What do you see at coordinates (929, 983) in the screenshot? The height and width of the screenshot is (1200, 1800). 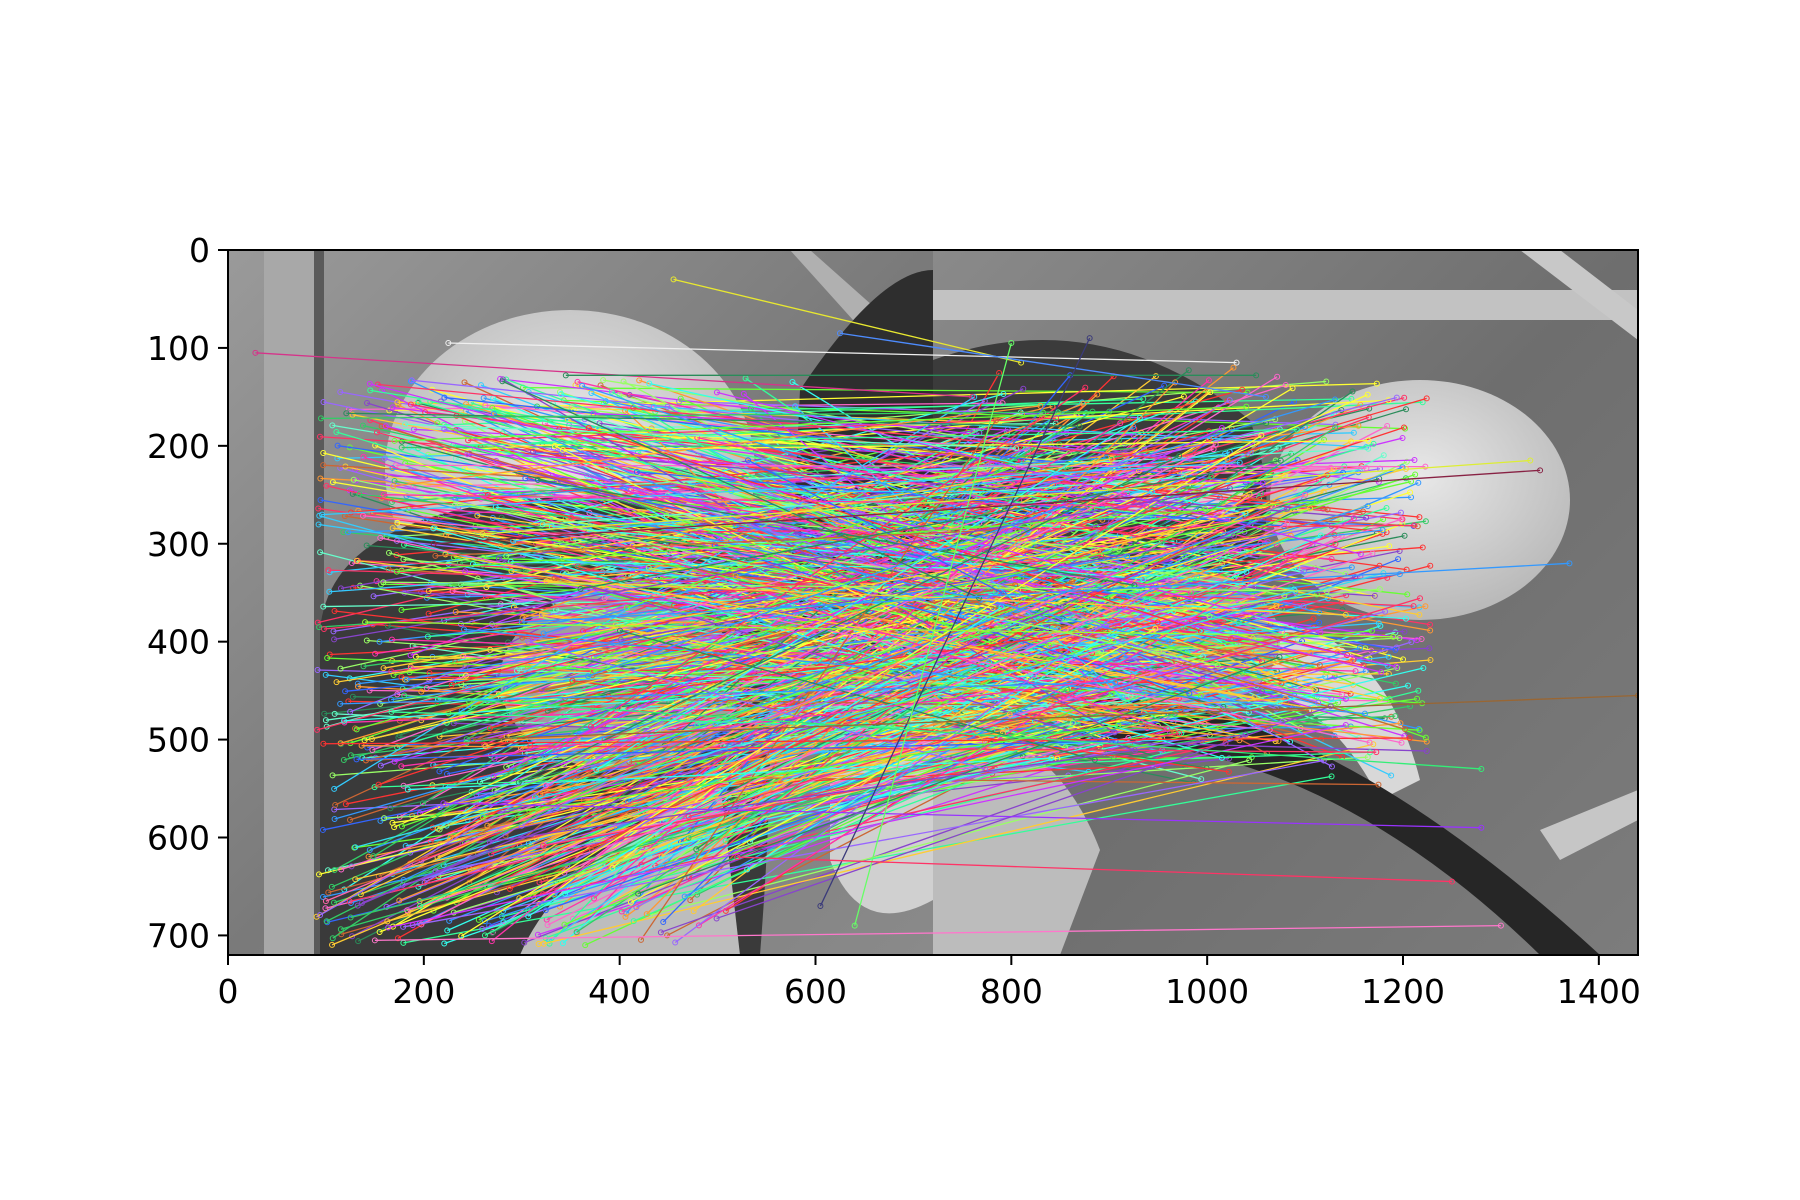 I see `x-axis: 0 200 400 600 800 1000 1200 1400` at bounding box center [929, 983].